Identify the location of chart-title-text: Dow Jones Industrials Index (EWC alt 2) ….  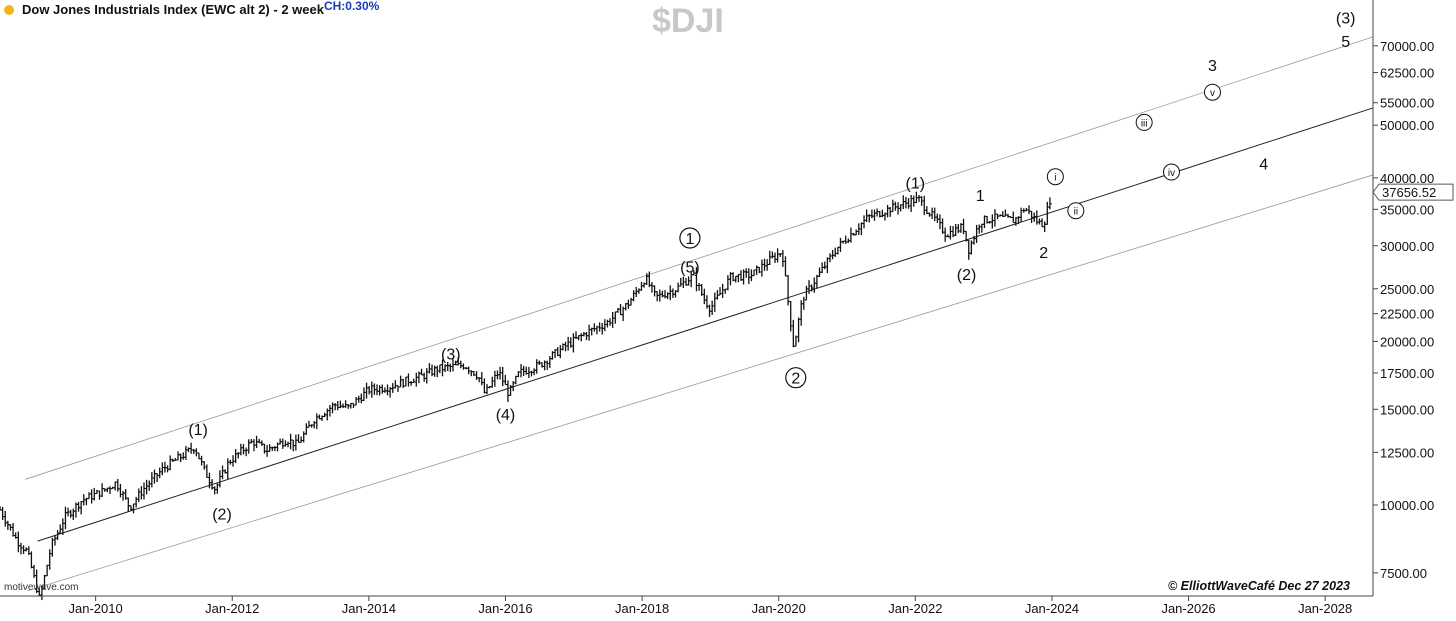
(173, 9).